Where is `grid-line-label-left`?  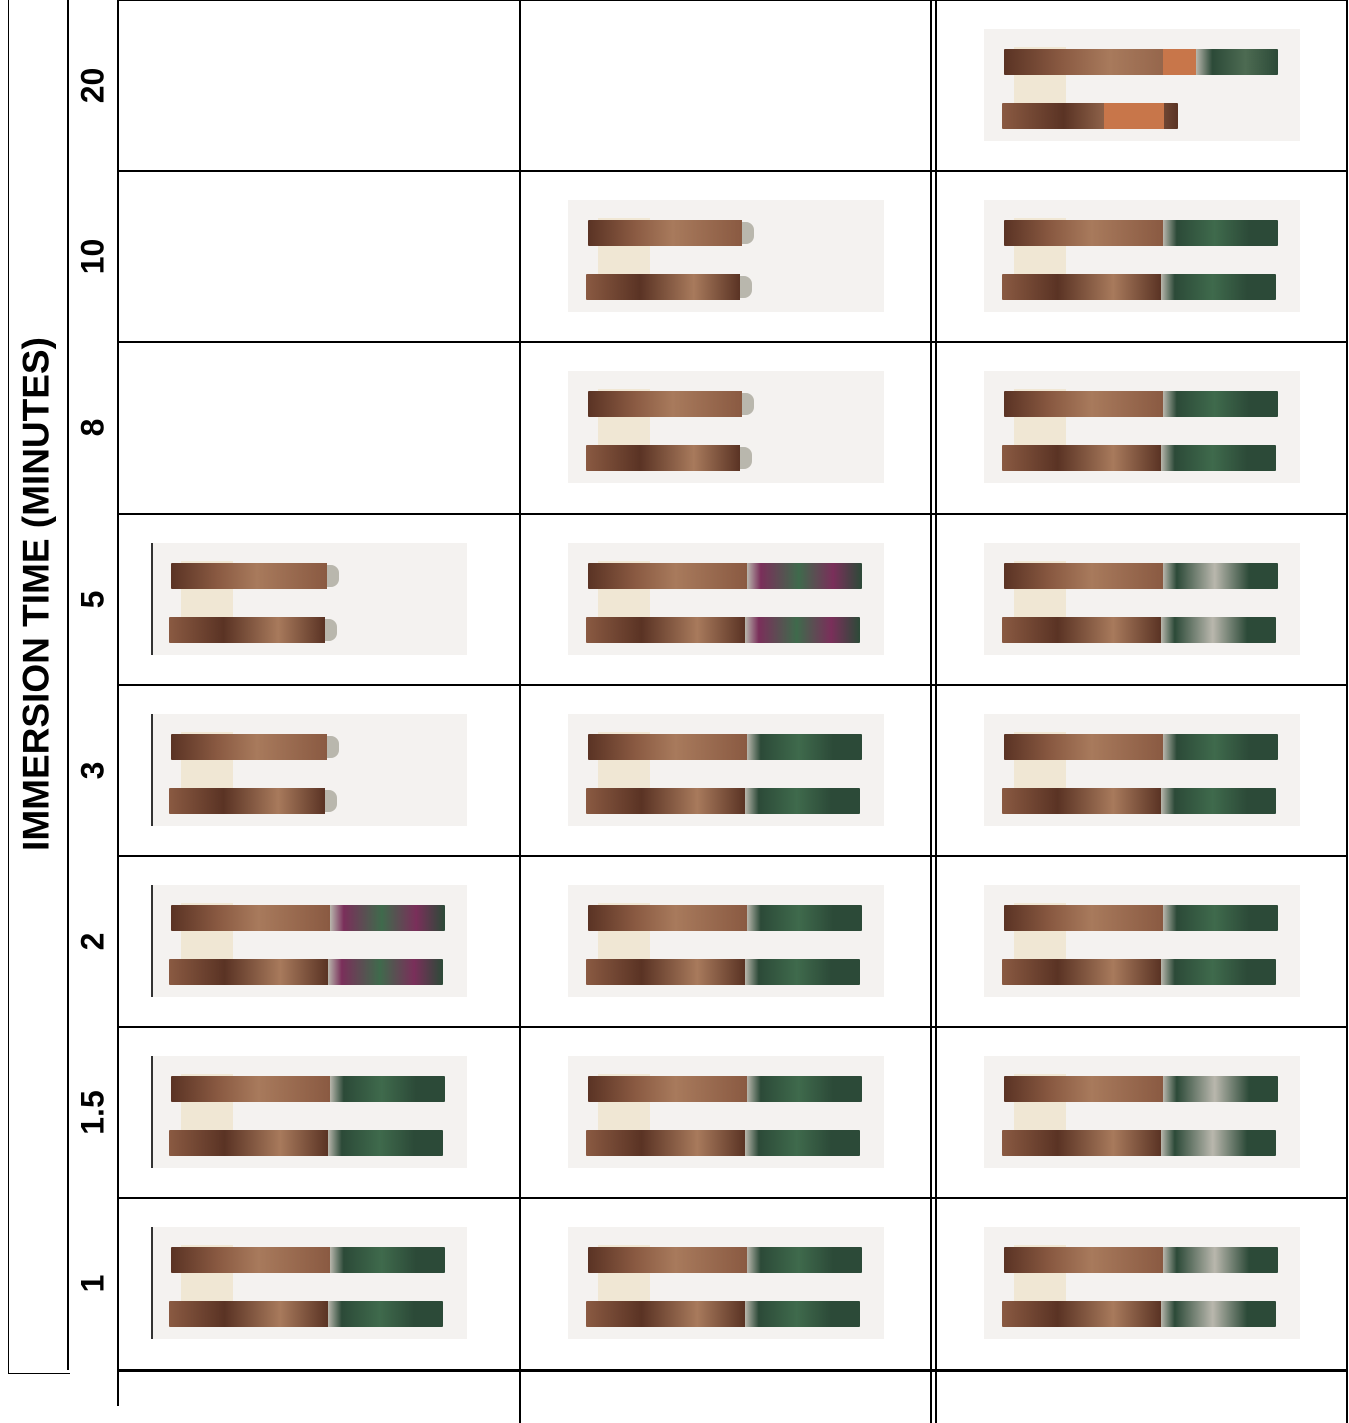
grid-line-label-left is located at coordinates (68, 685).